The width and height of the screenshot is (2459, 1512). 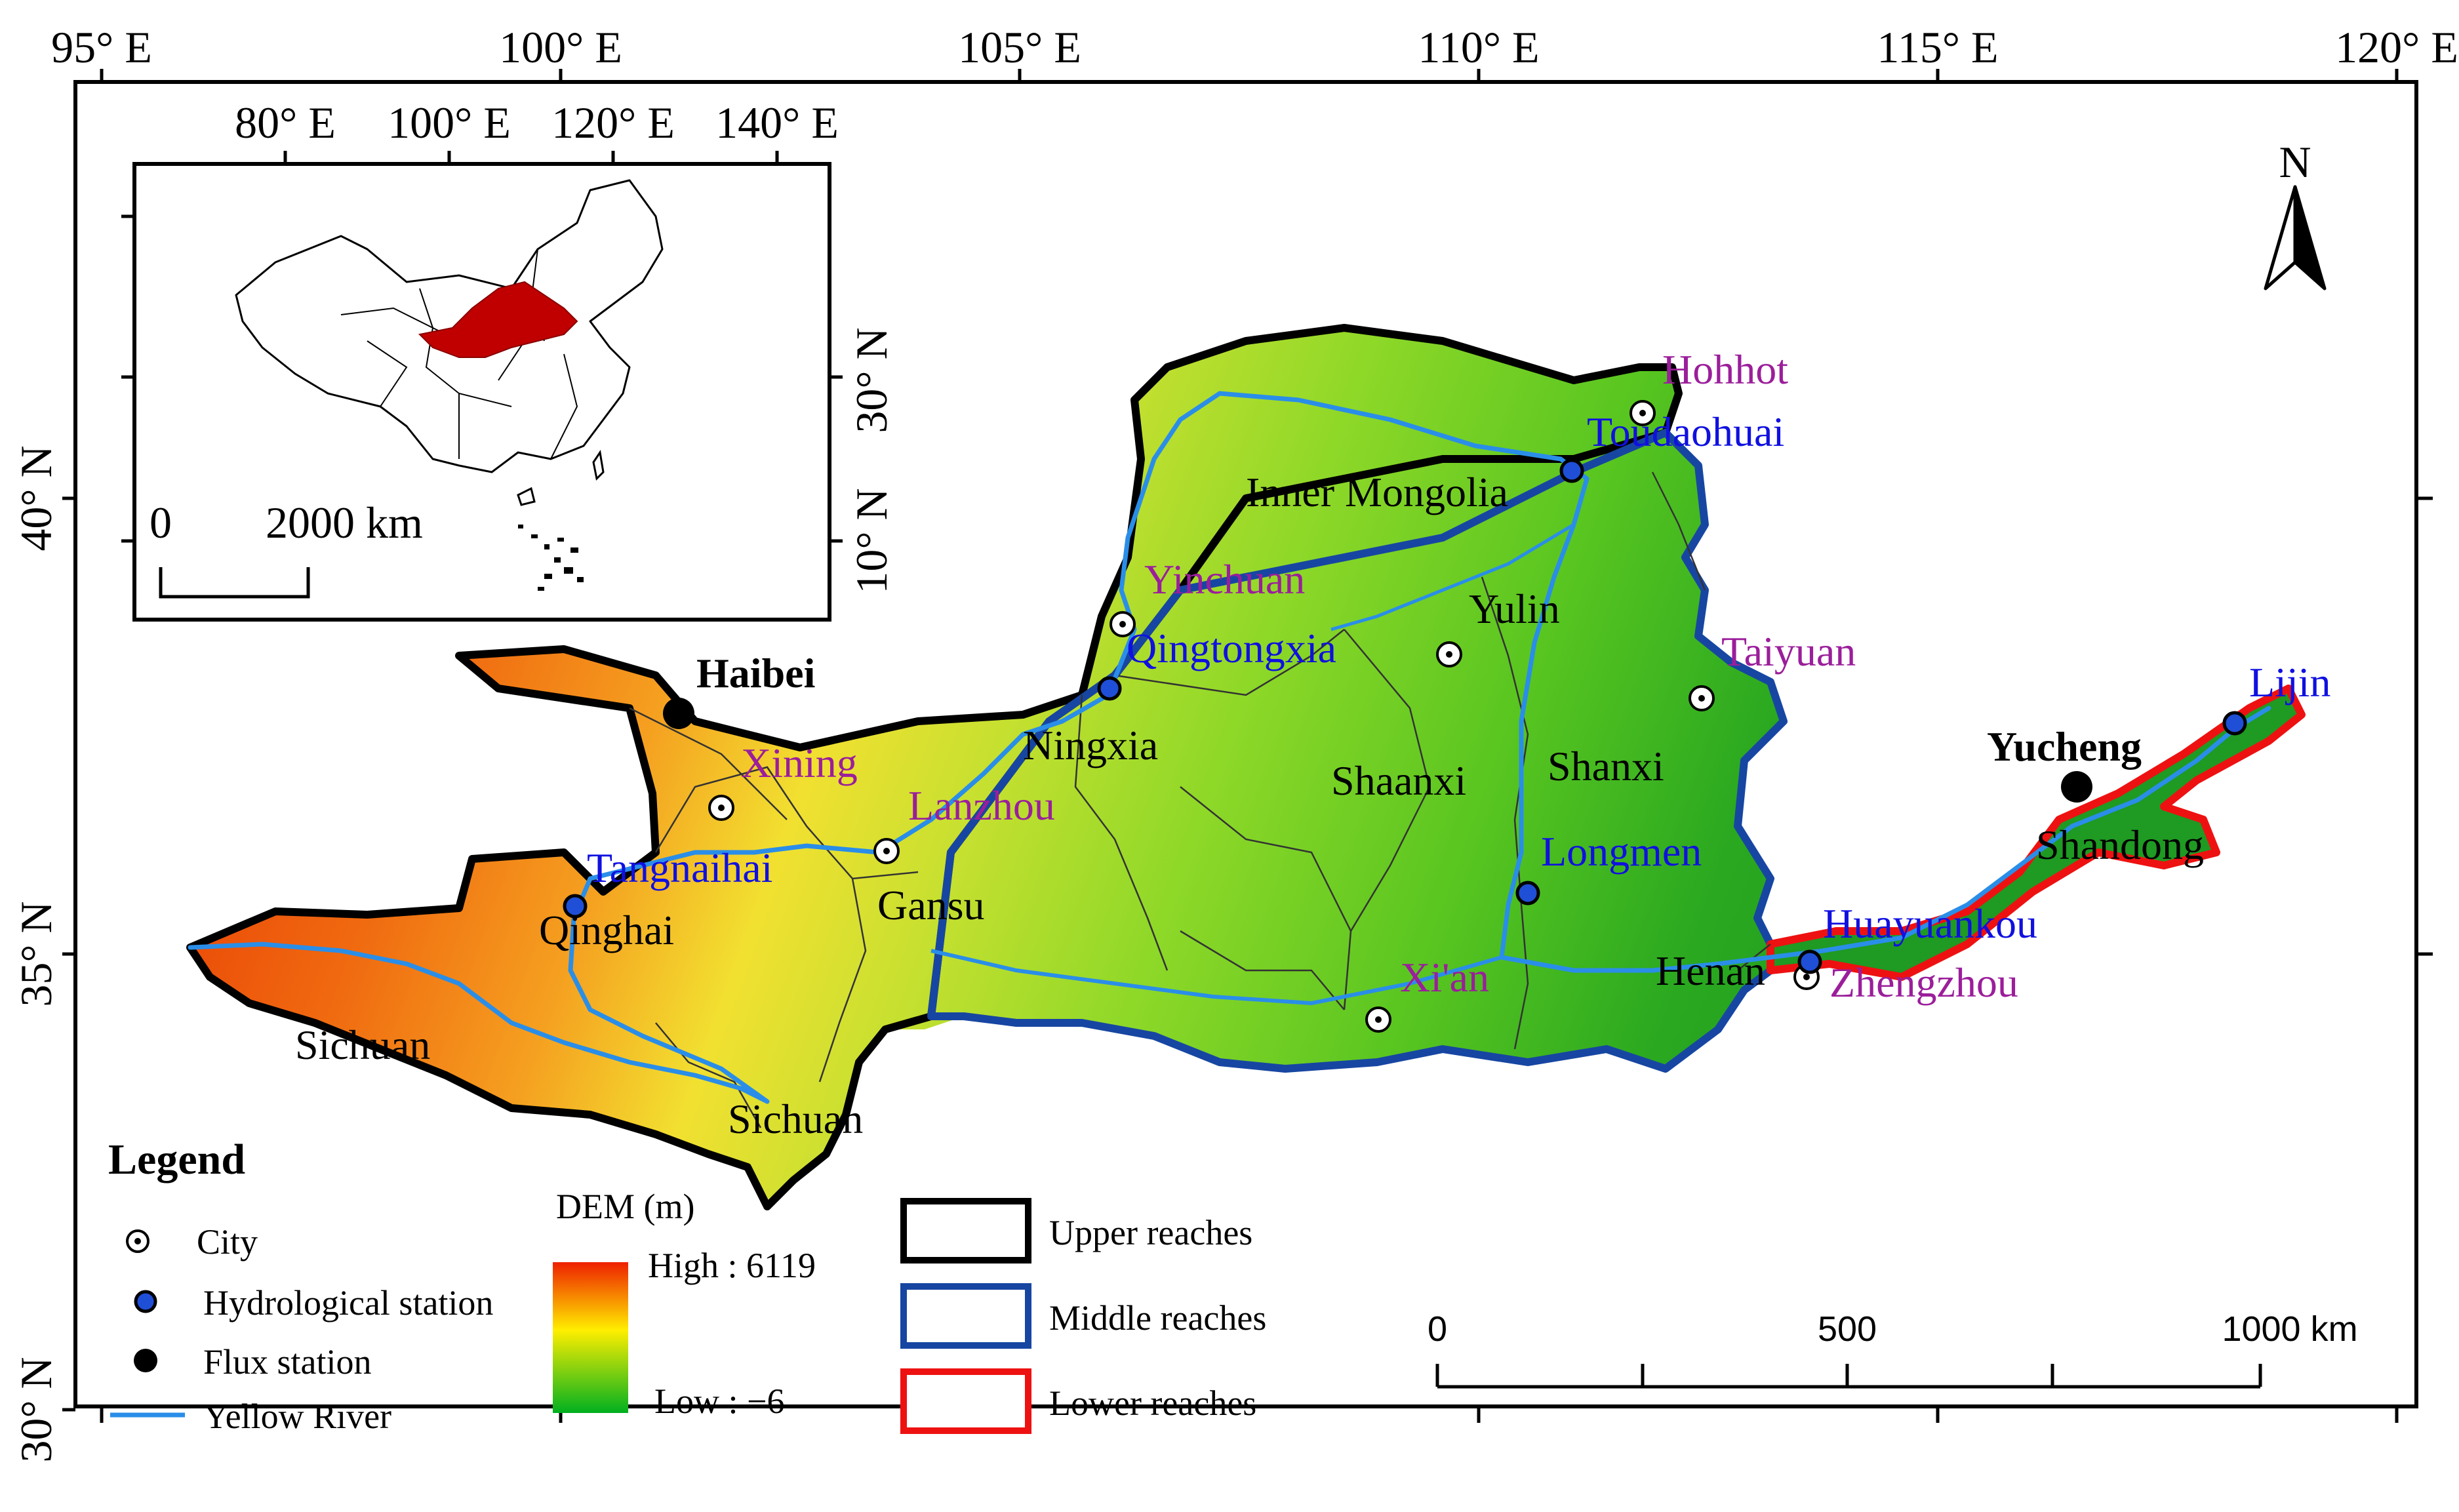 What do you see at coordinates (1398, 780) in the screenshot?
I see `prov-label-shaanxi: Shaanxi` at bounding box center [1398, 780].